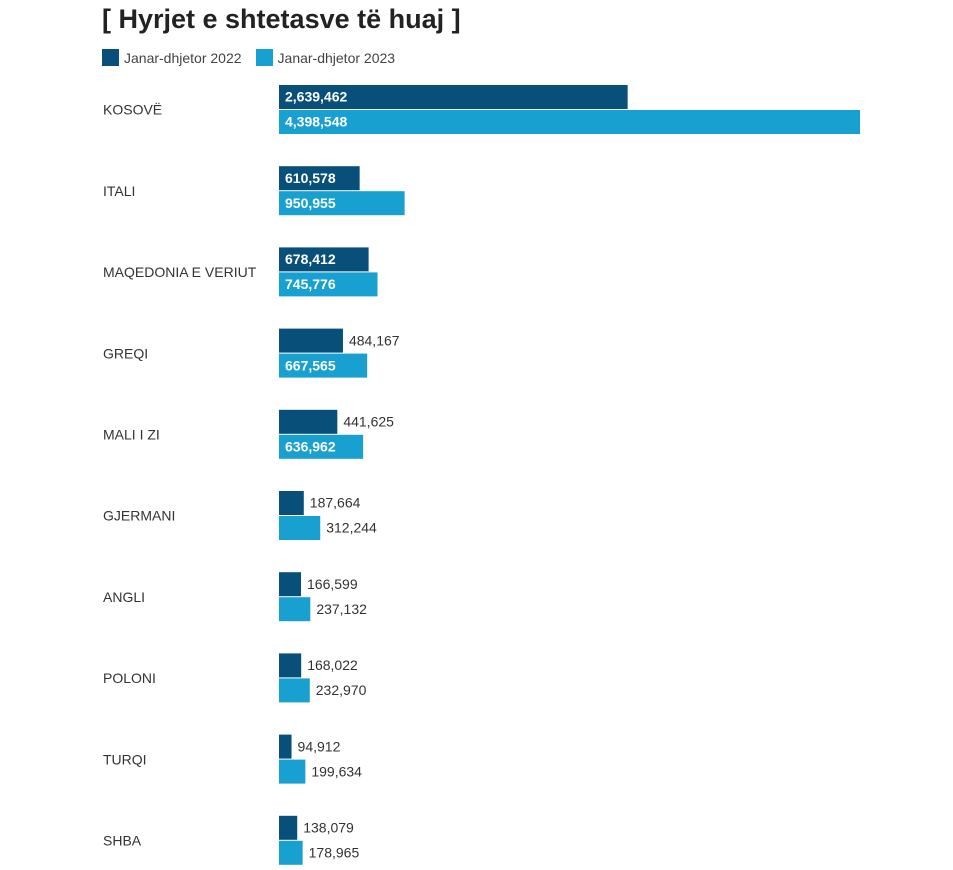 The width and height of the screenshot is (953, 870). I want to click on bar-greqi-2023, so click(323, 365).